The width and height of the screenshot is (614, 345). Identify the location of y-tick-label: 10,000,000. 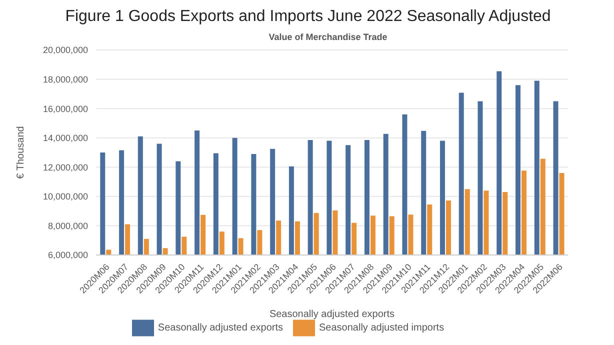
(65, 197).